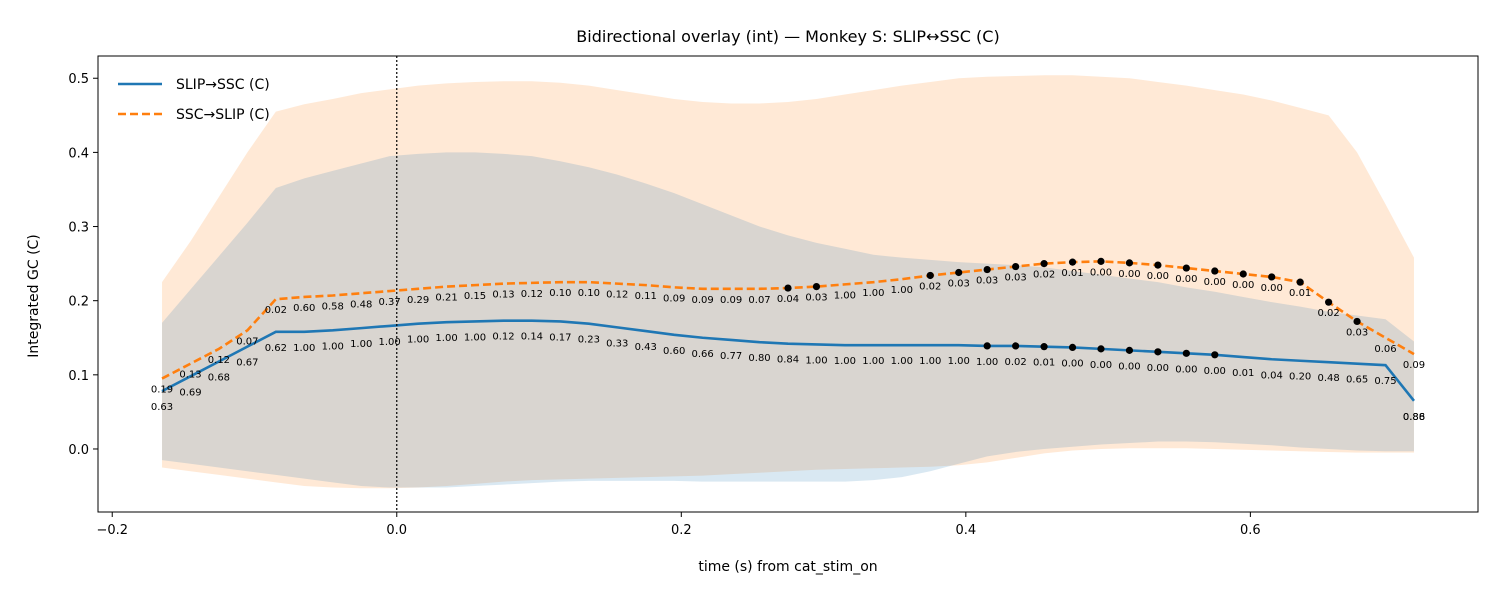 The image size is (1500, 600). What do you see at coordinates (361, 304) in the screenshot?
I see `pvalue-label: 0.48` at bounding box center [361, 304].